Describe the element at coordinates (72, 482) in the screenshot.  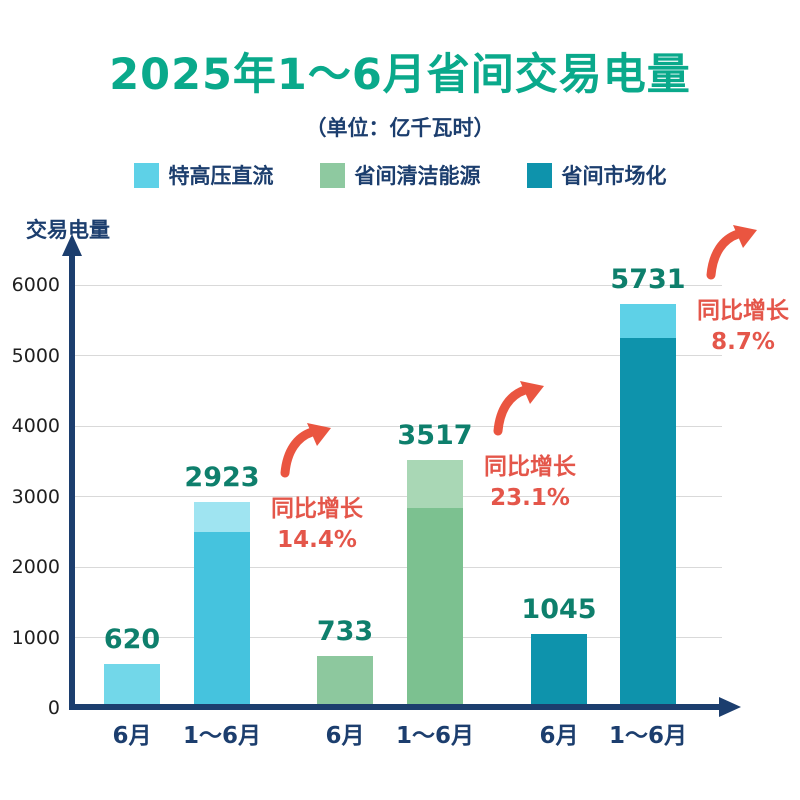
I see `y-axis-line` at that location.